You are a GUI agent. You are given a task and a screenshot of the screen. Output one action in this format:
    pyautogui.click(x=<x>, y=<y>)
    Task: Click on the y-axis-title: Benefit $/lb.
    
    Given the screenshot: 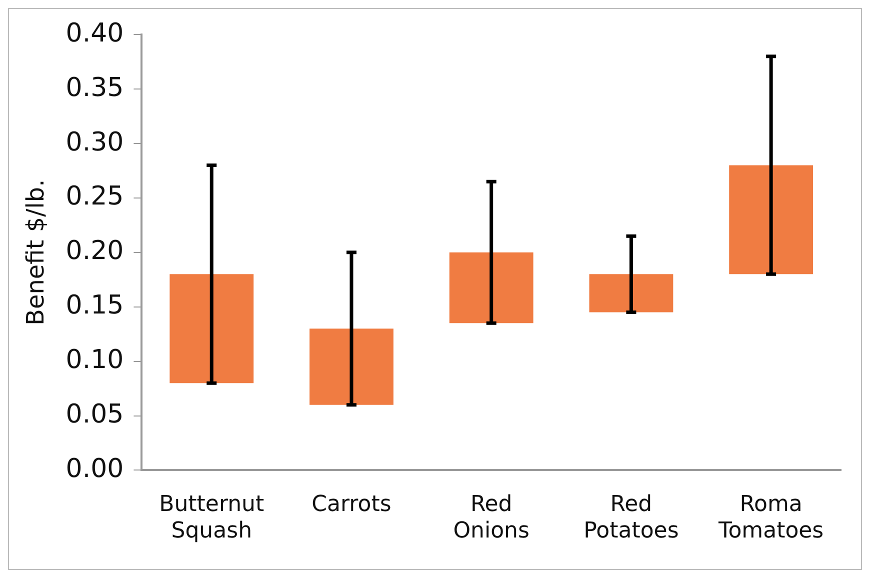 What is the action you would take?
    pyautogui.click(x=36, y=252)
    